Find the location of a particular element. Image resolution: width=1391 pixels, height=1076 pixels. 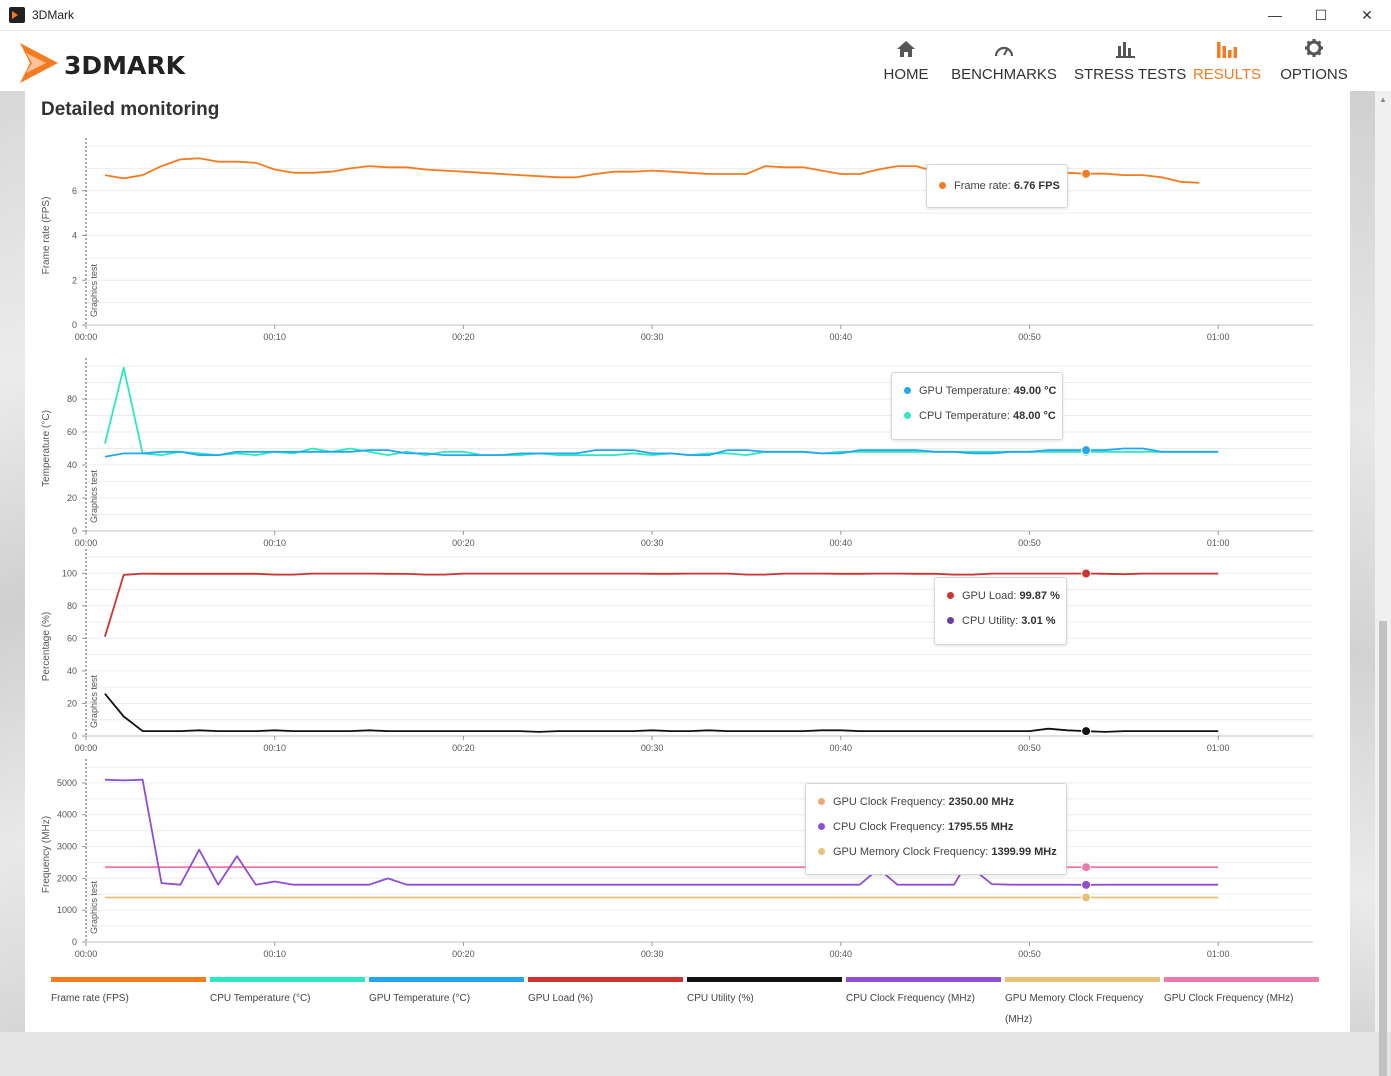

tooltip-value: 6.76 FPS is located at coordinates (1036, 186).